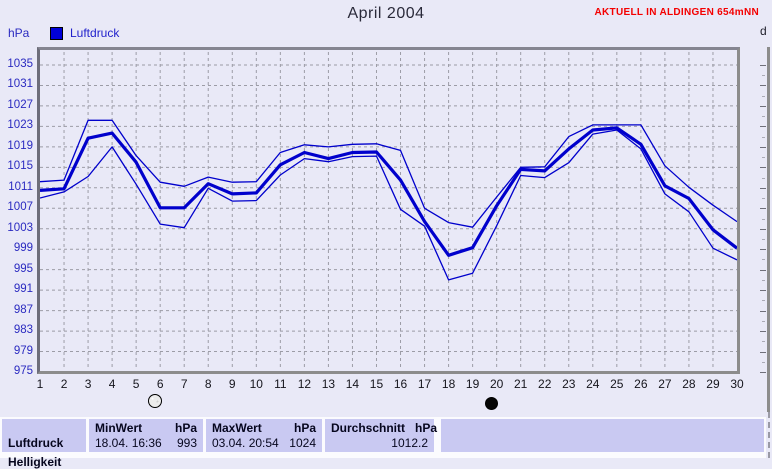  What do you see at coordinates (641, 384) in the screenshot?
I see `x-tick-label: 26` at bounding box center [641, 384].